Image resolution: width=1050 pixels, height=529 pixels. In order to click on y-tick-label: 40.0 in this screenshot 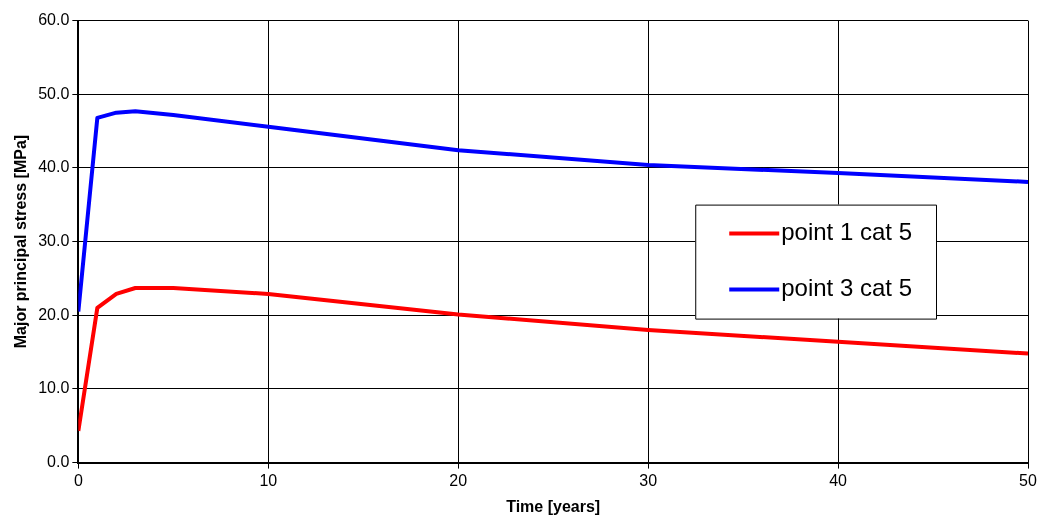, I will do `click(54, 167)`.